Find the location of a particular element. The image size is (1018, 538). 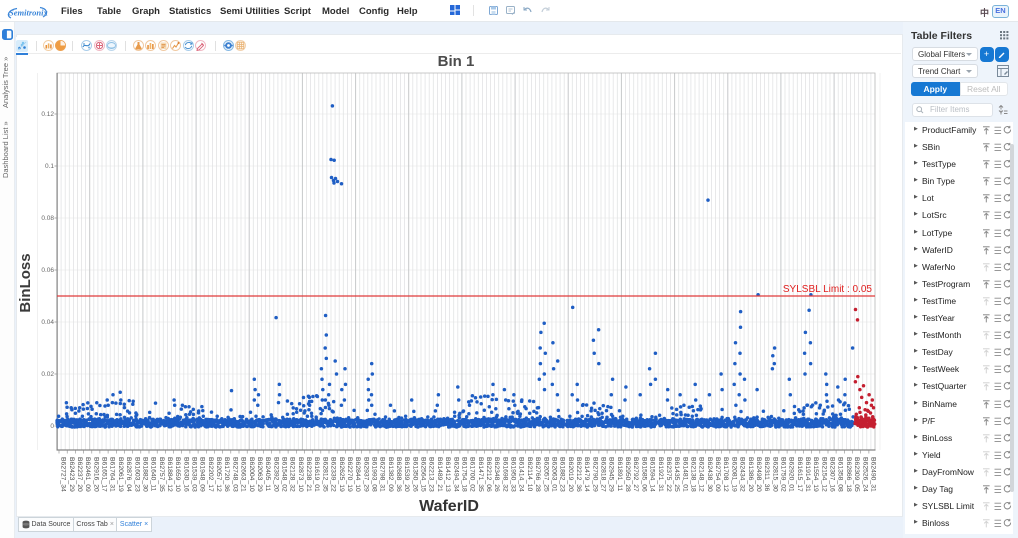

svg-text: B61993_08 is located at coordinates (374, 474).